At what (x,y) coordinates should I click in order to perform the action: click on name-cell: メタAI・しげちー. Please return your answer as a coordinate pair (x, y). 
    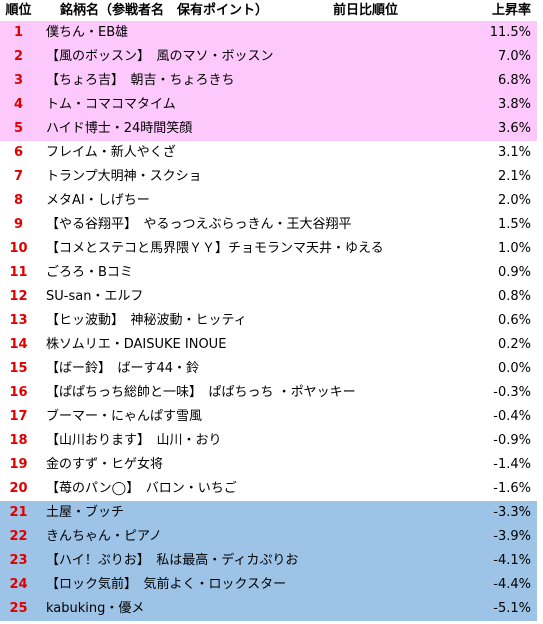
    Looking at the image, I should click on (98, 200).